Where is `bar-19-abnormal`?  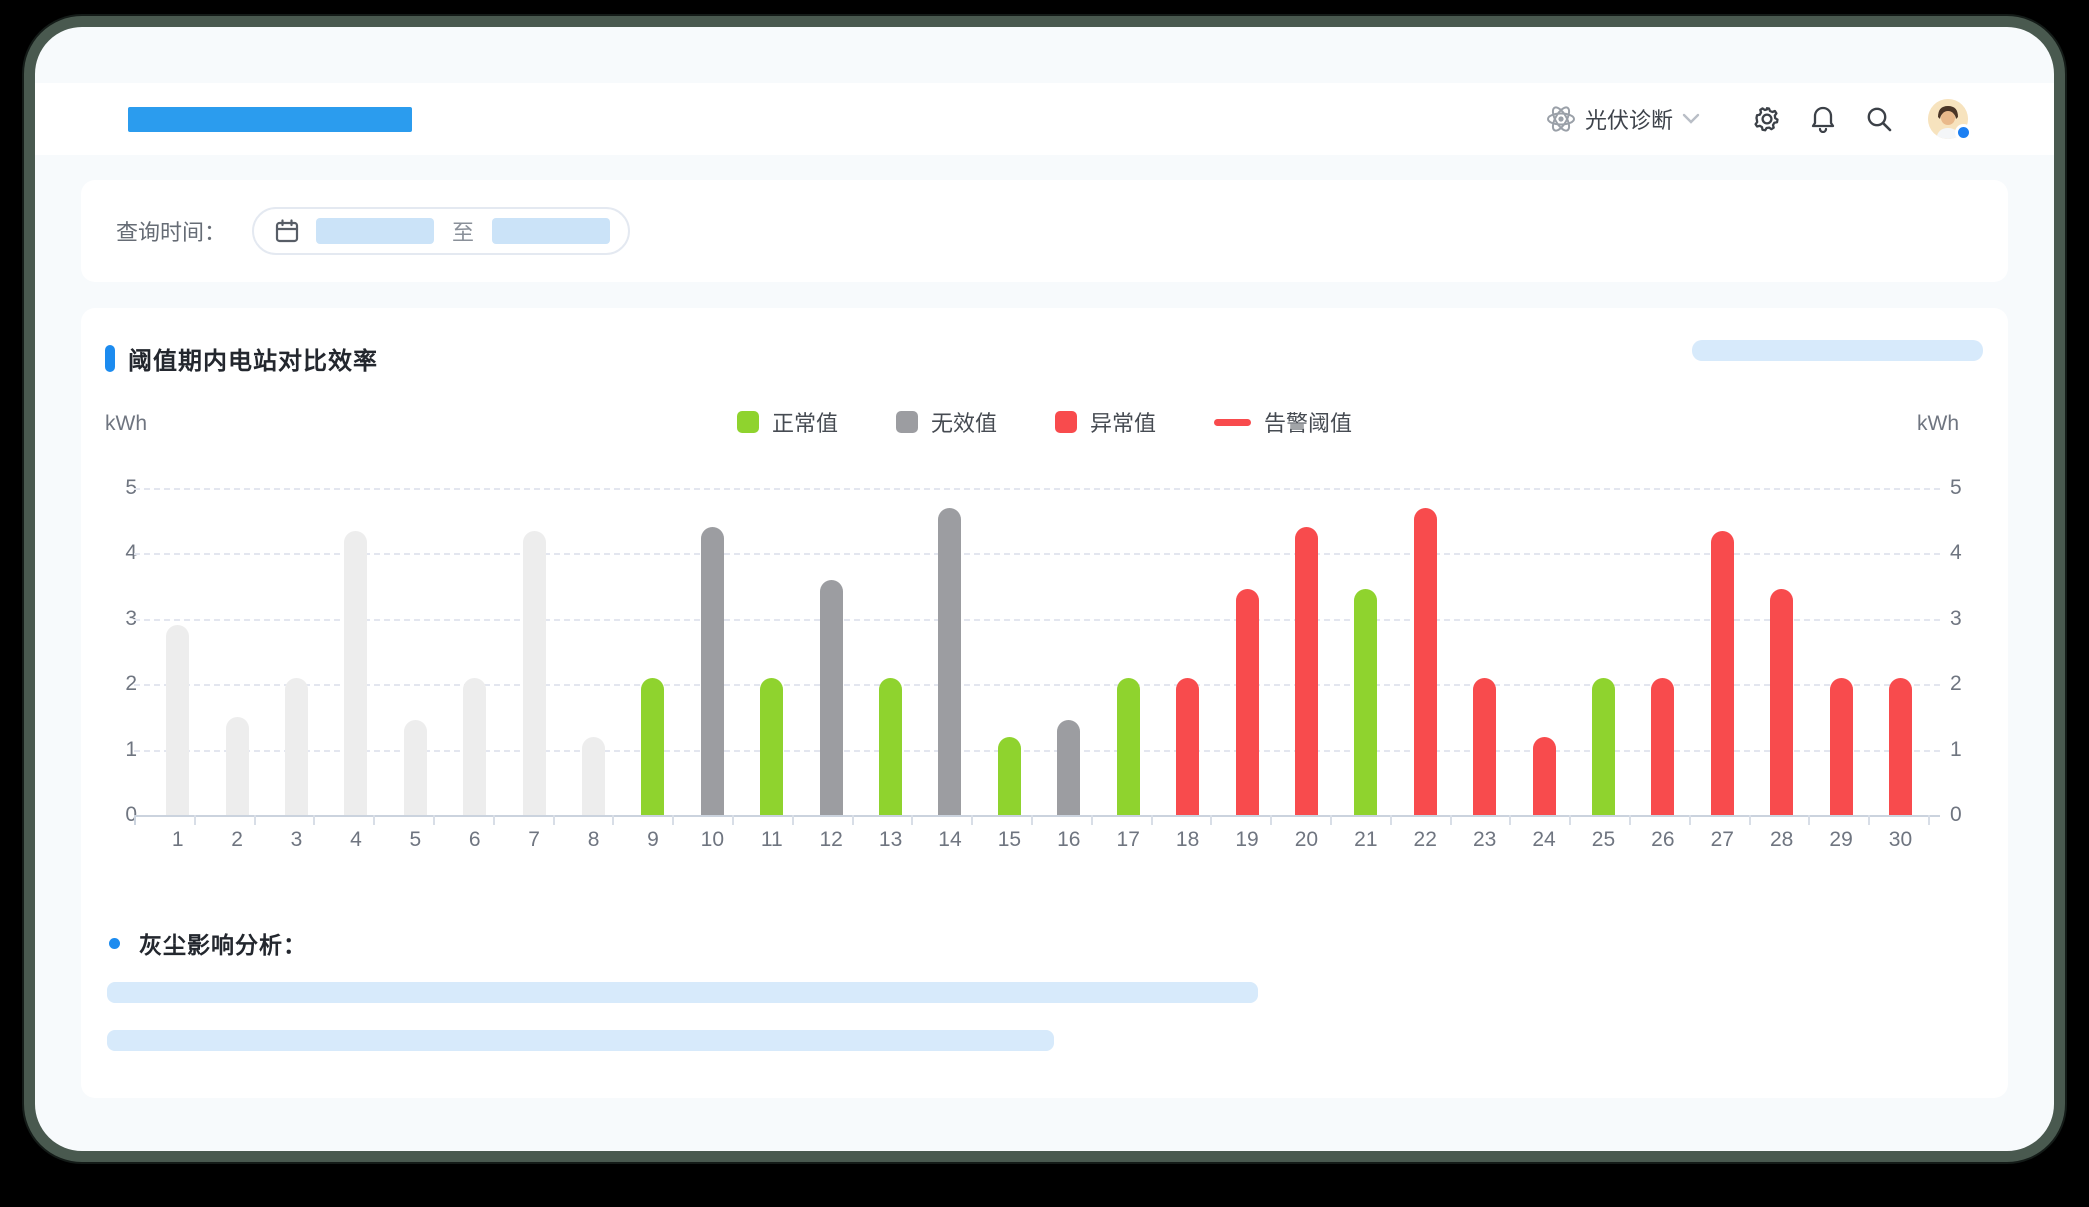
bar-19-abnormal is located at coordinates (1247, 702).